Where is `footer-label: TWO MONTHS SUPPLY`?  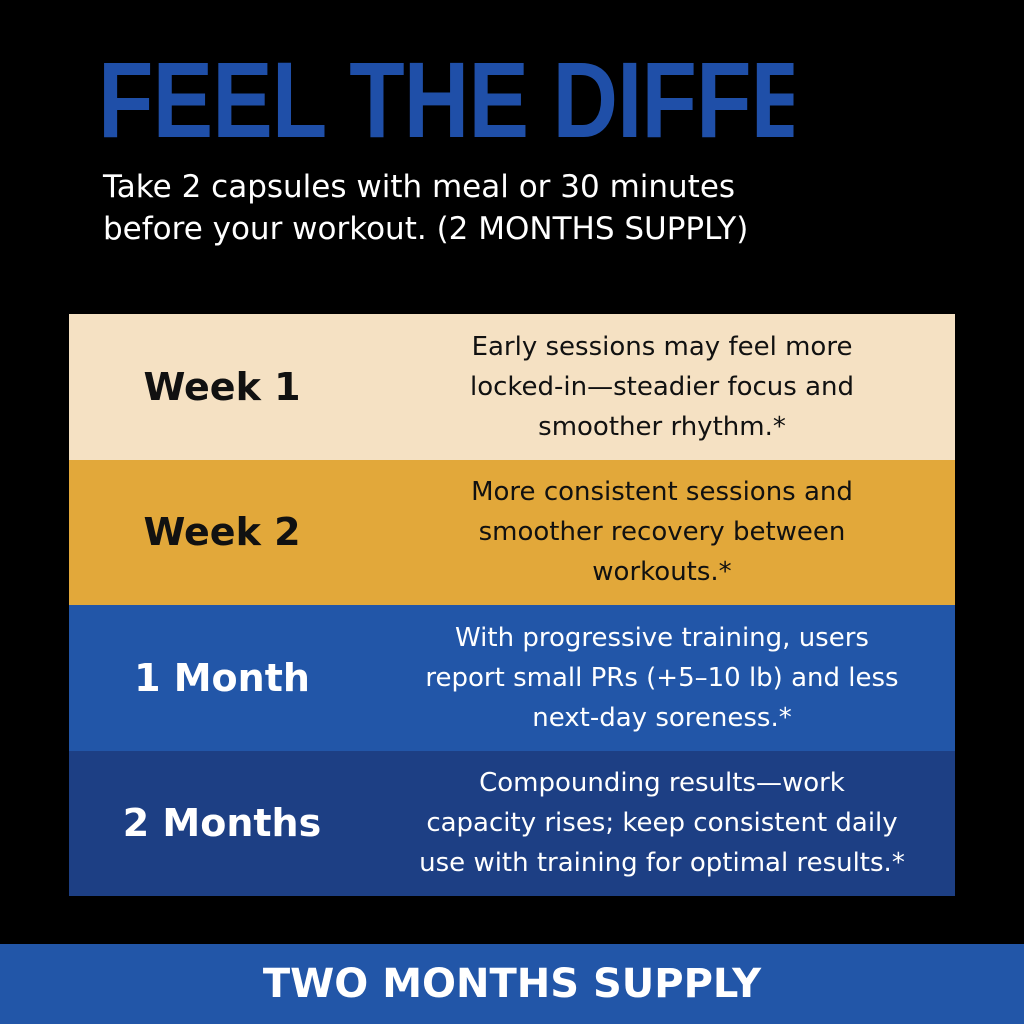 footer-label: TWO MONTHS SUPPLY is located at coordinates (512, 984).